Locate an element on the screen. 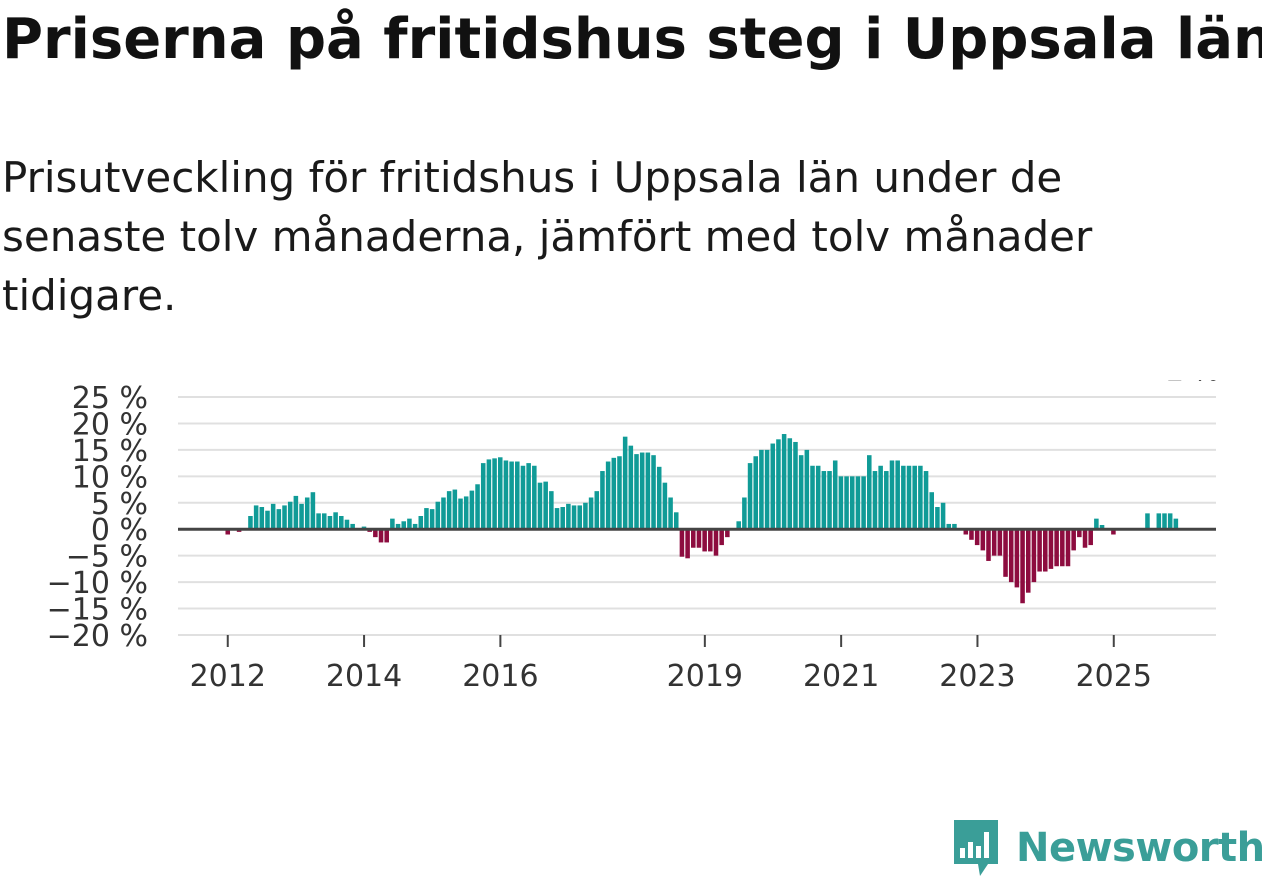 This screenshot has height=879, width=1262. y-tick-label: −20 % is located at coordinates (97, 636).